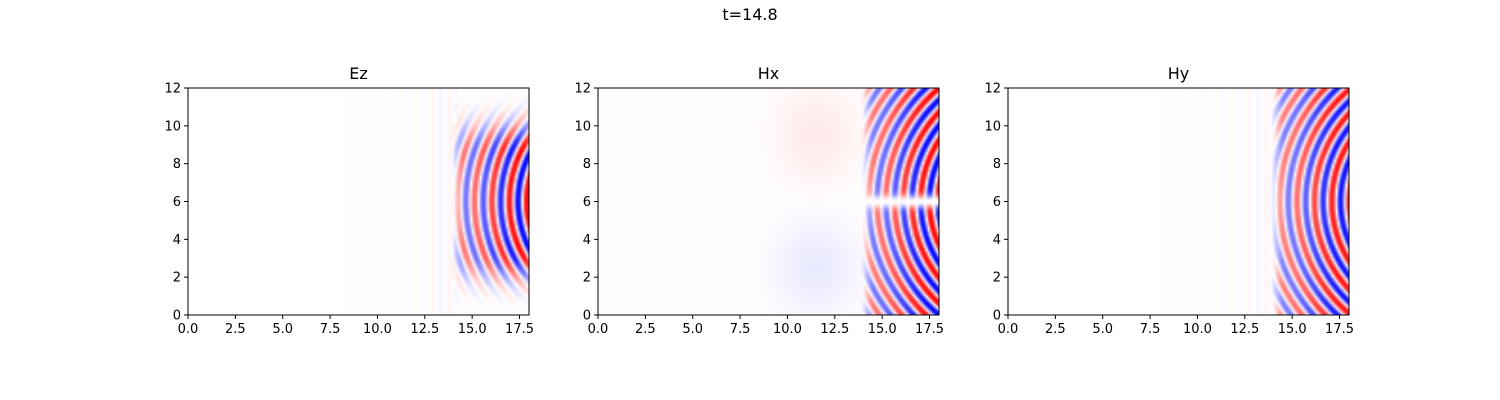 The width and height of the screenshot is (1500, 400). I want to click on panel-title: Hy, so click(1179, 73).